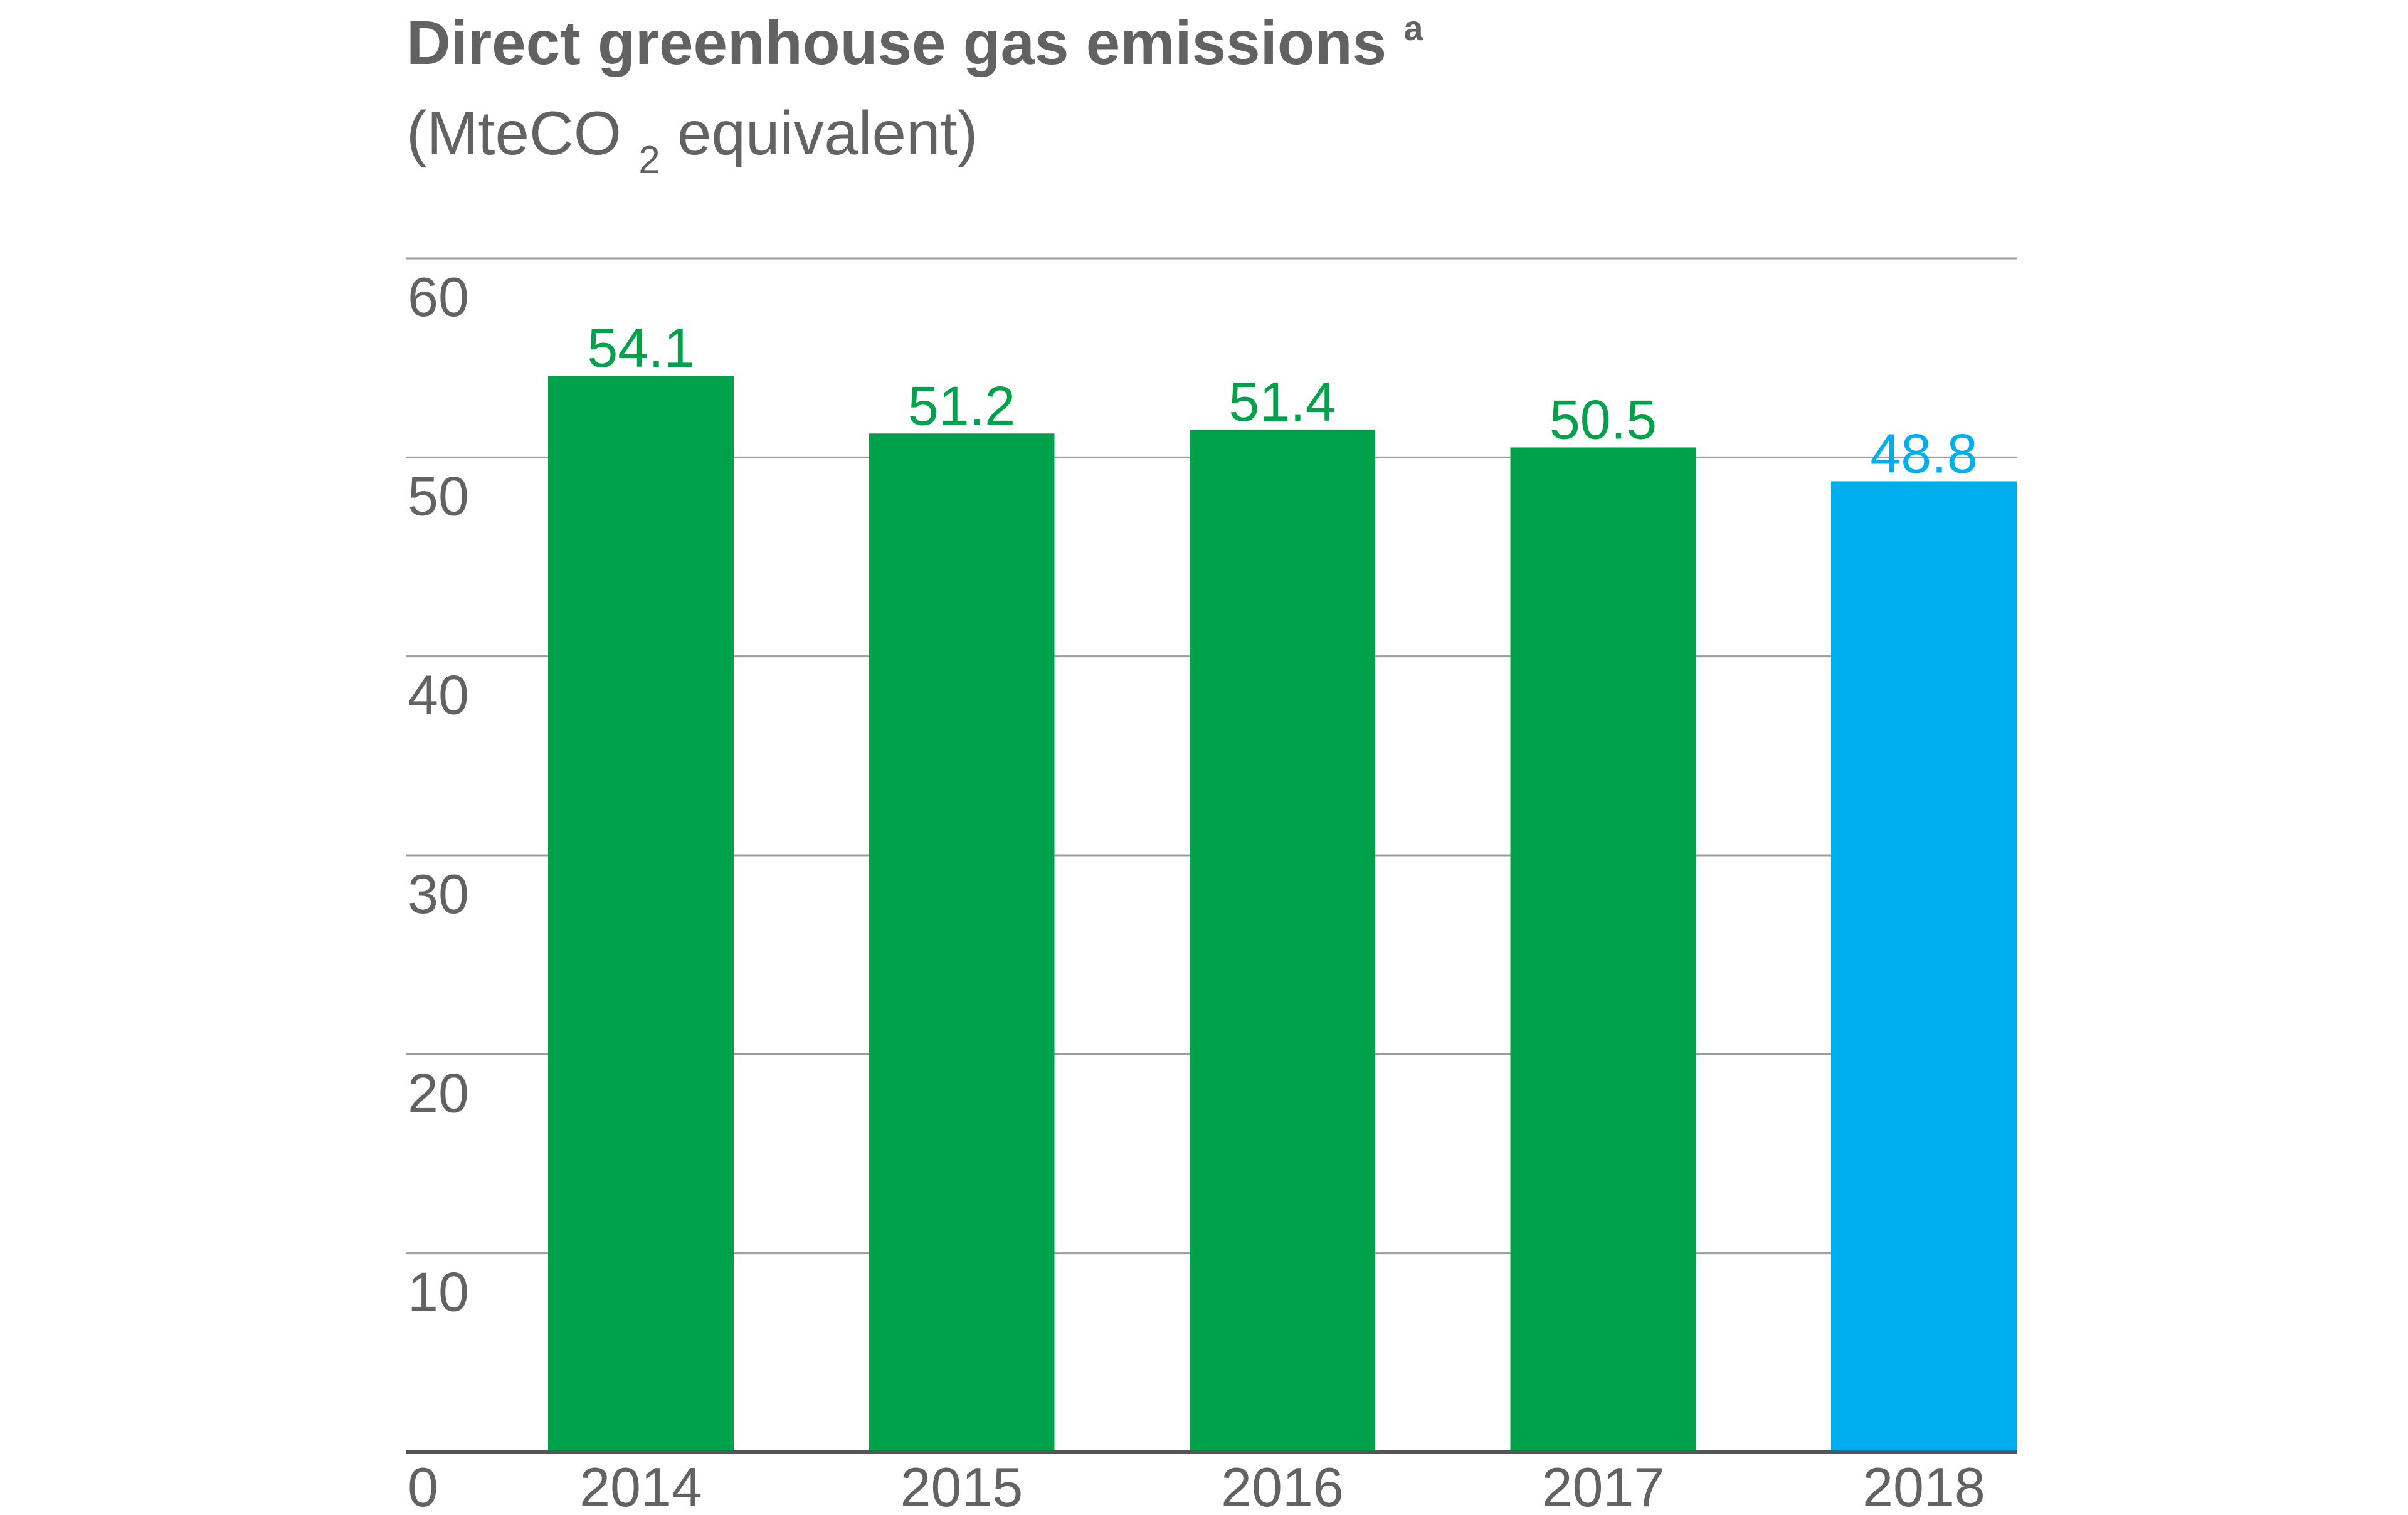  What do you see at coordinates (961, 405) in the screenshot?
I see `data-label-2015: 51.2` at bounding box center [961, 405].